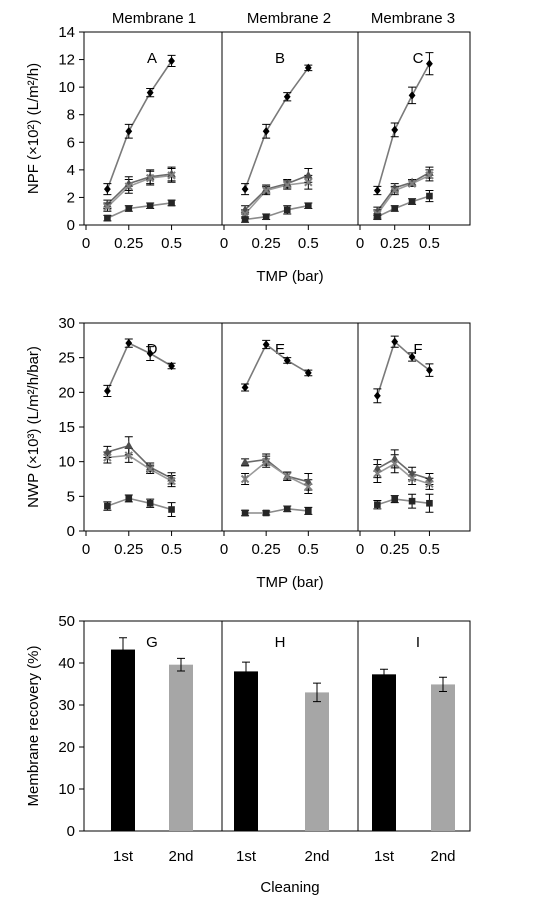 The height and width of the screenshot is (902, 538). Describe the element at coordinates (289, 582) in the screenshot. I see `NWP-x-axis-title: TMP (bar)` at that location.